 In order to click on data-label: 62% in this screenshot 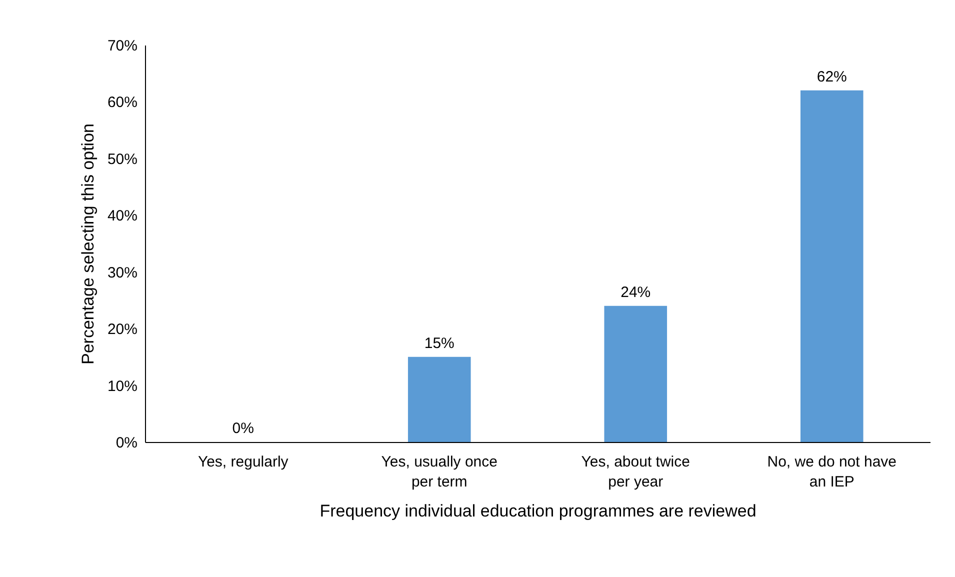, I will do `click(831, 77)`.